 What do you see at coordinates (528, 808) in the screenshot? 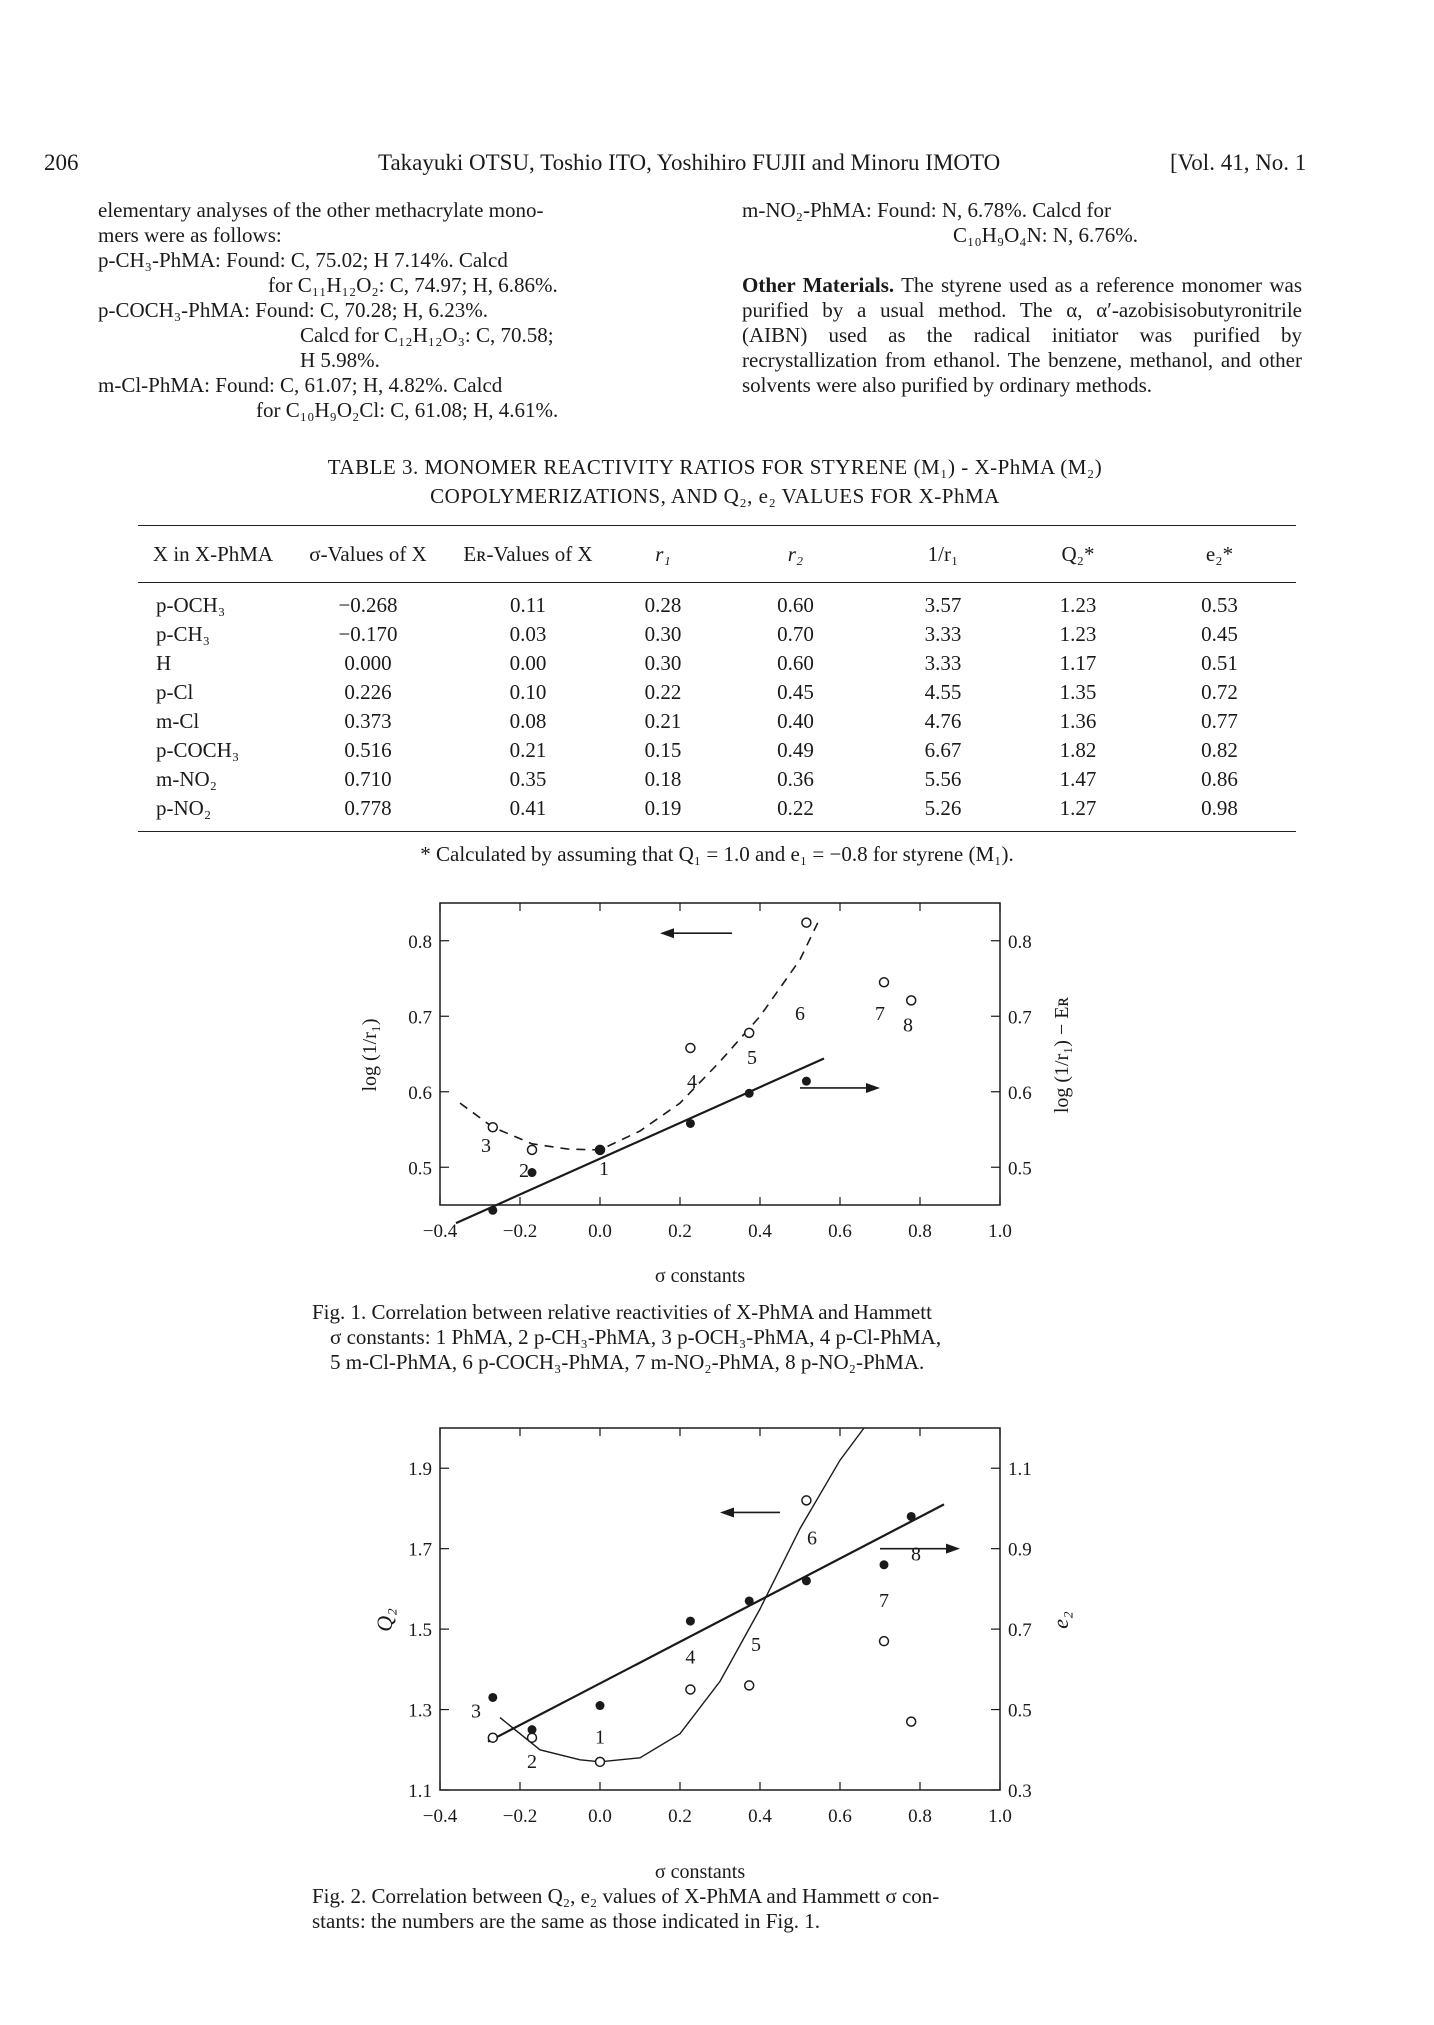
I see `table-cell: 0.41` at bounding box center [528, 808].